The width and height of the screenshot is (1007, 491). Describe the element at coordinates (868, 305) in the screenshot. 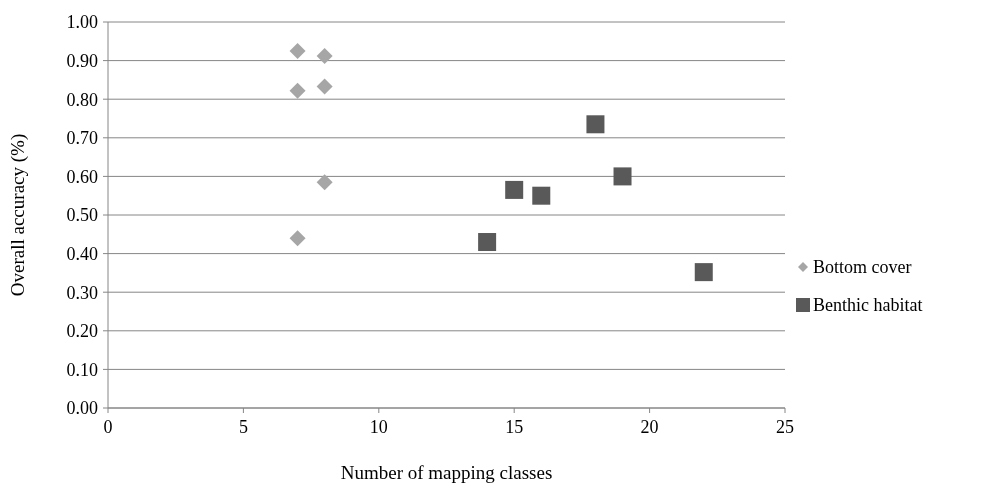

I see `legend-label: Benthic habitat` at that location.